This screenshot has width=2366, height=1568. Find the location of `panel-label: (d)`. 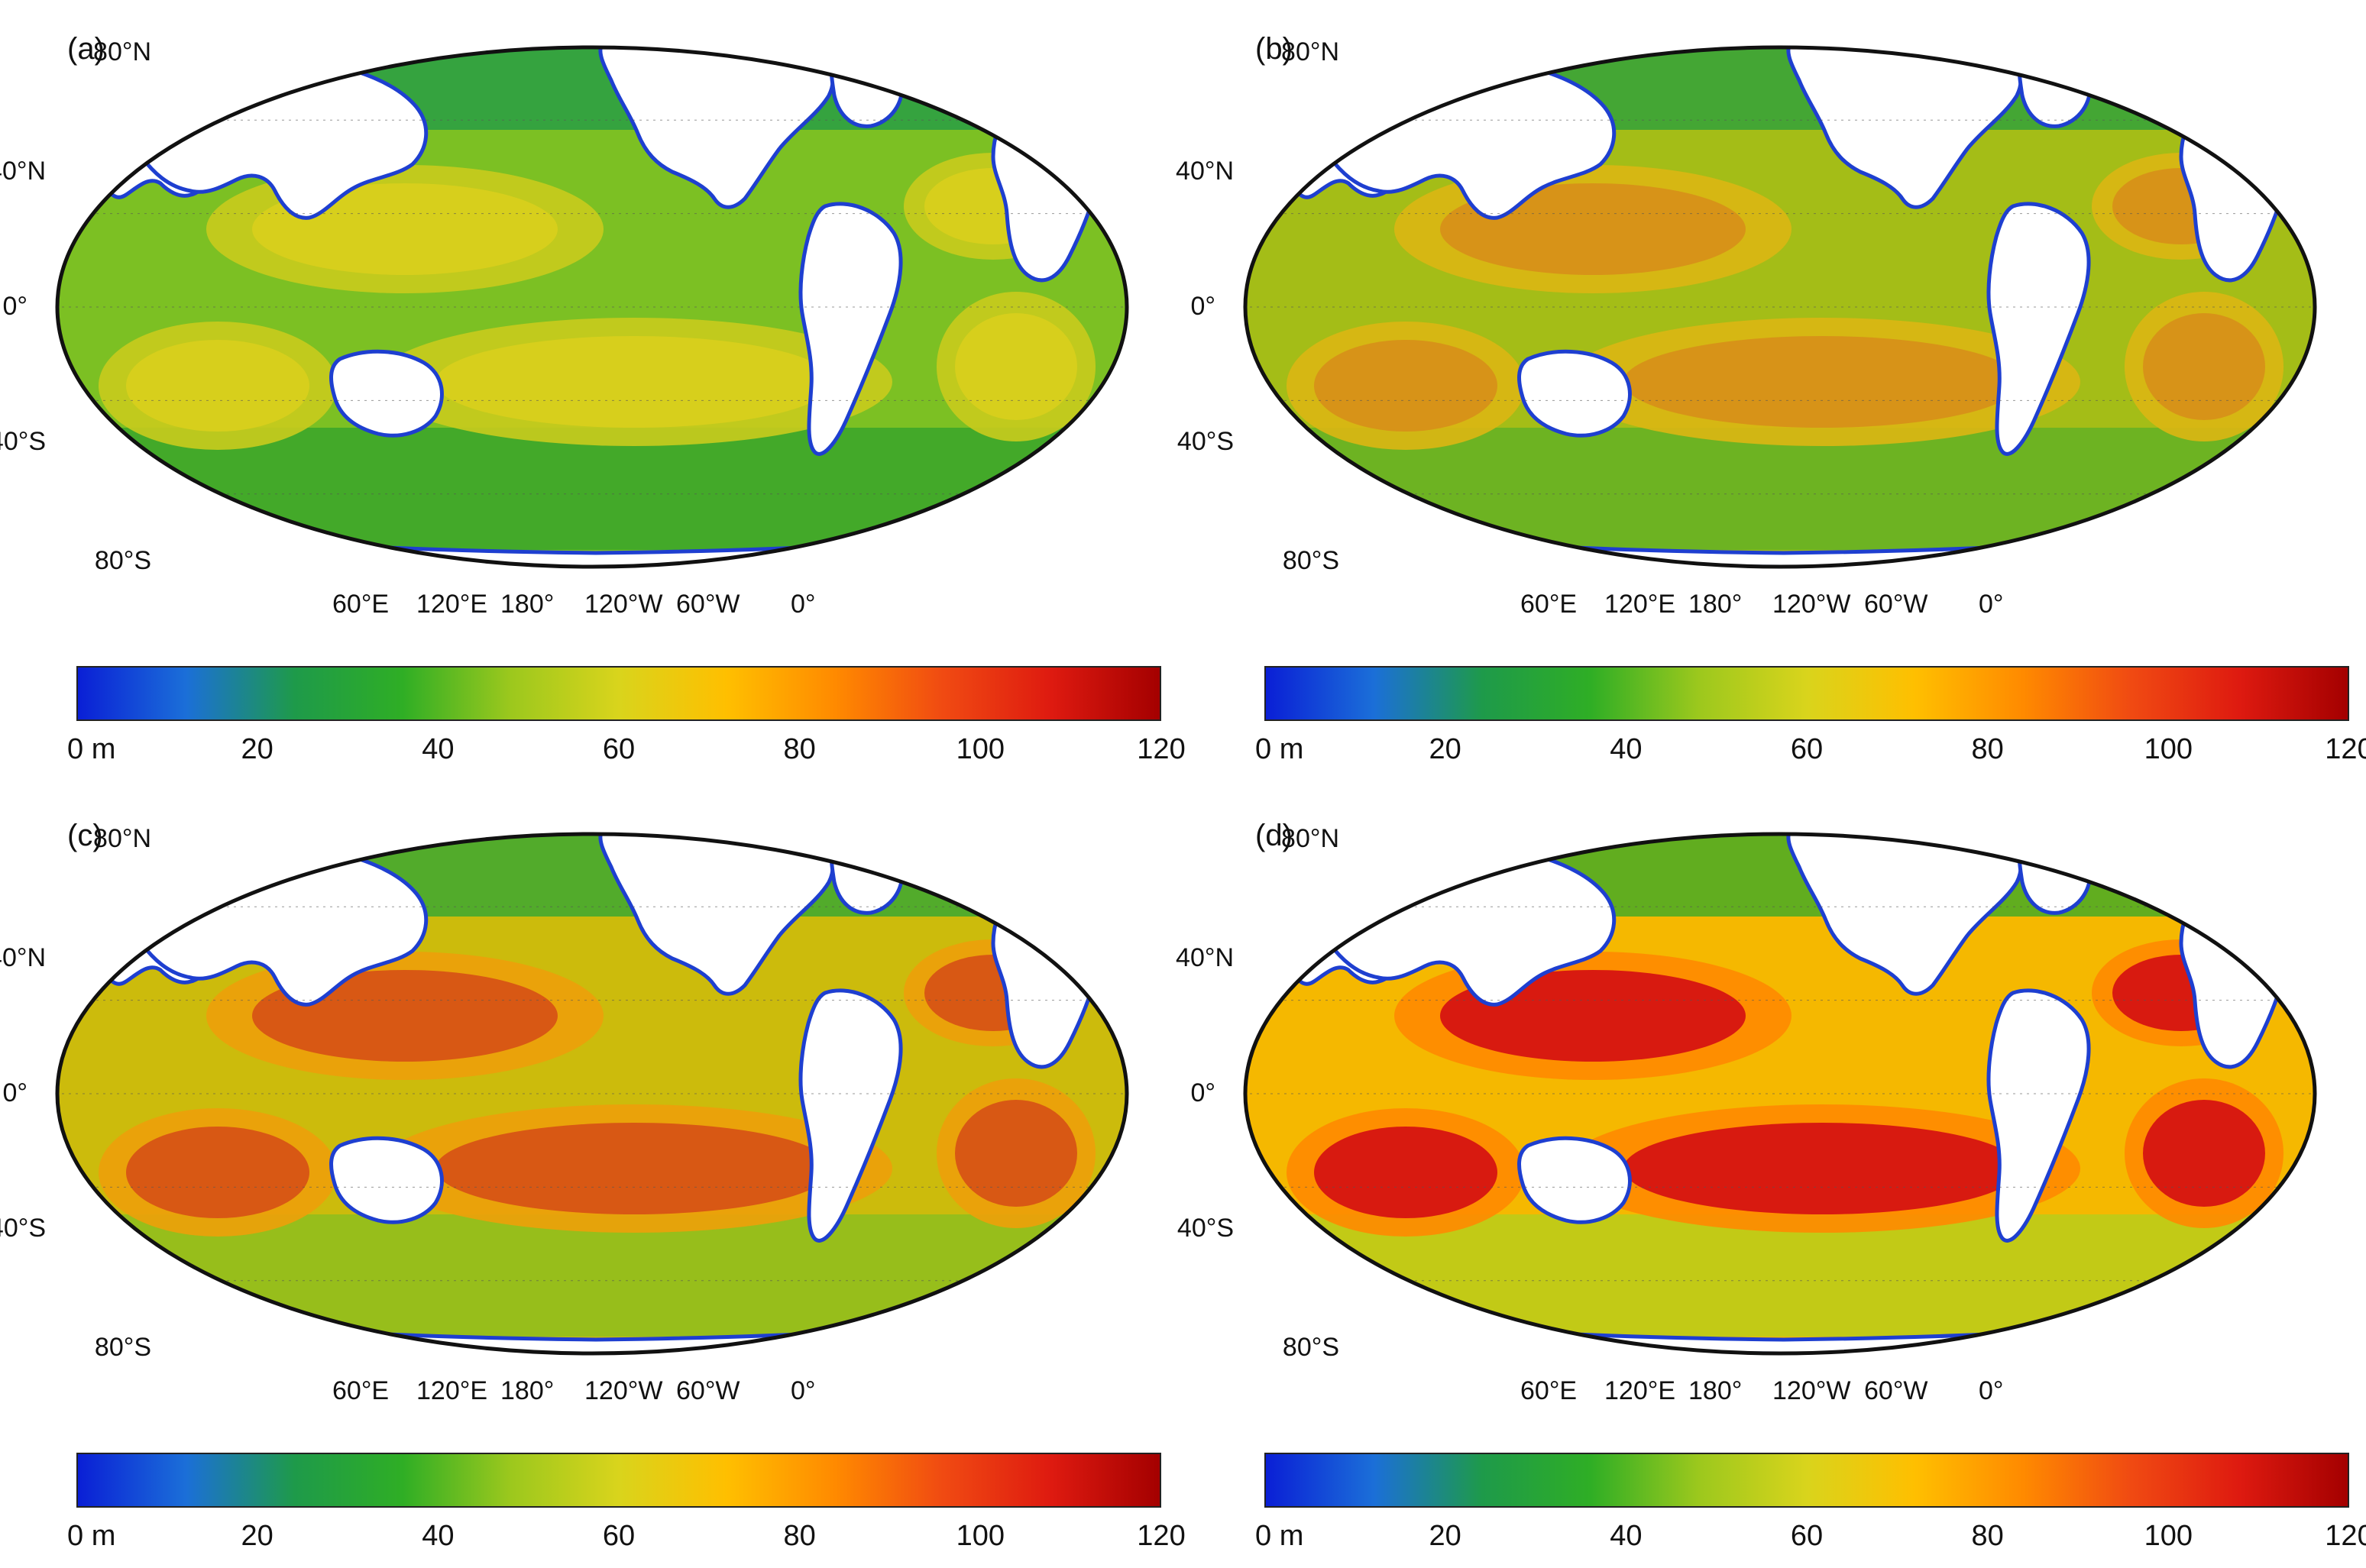

panel-label: (d) is located at coordinates (1274, 835).